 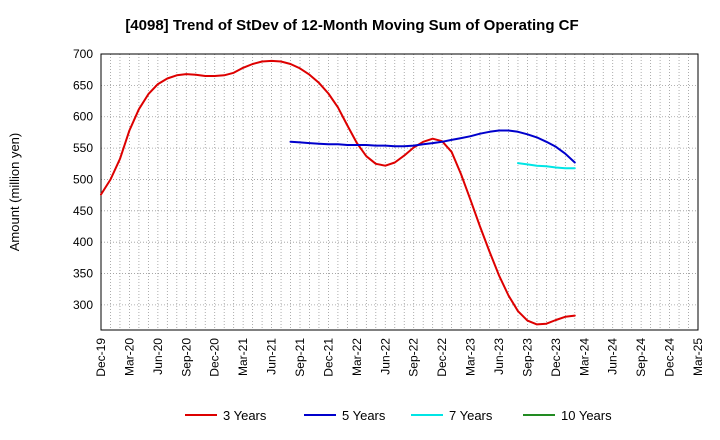 I want to click on legend-label: 10 Years, so click(x=586, y=415).